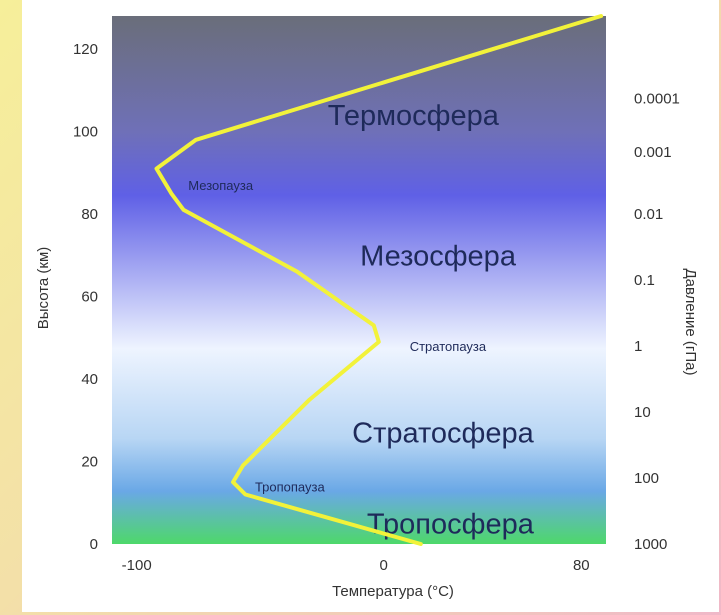  I want to click on layer-label: Мезопауза, so click(221, 185).